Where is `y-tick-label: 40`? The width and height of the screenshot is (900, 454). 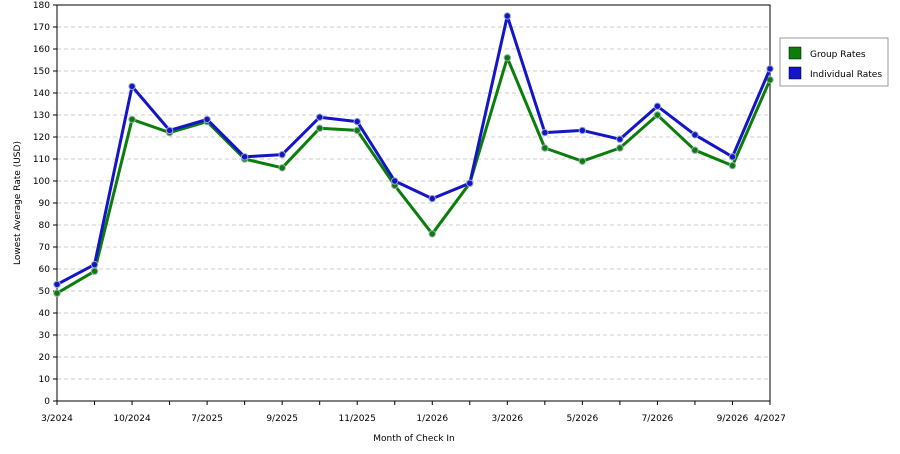 y-tick-label: 40 is located at coordinates (45, 314).